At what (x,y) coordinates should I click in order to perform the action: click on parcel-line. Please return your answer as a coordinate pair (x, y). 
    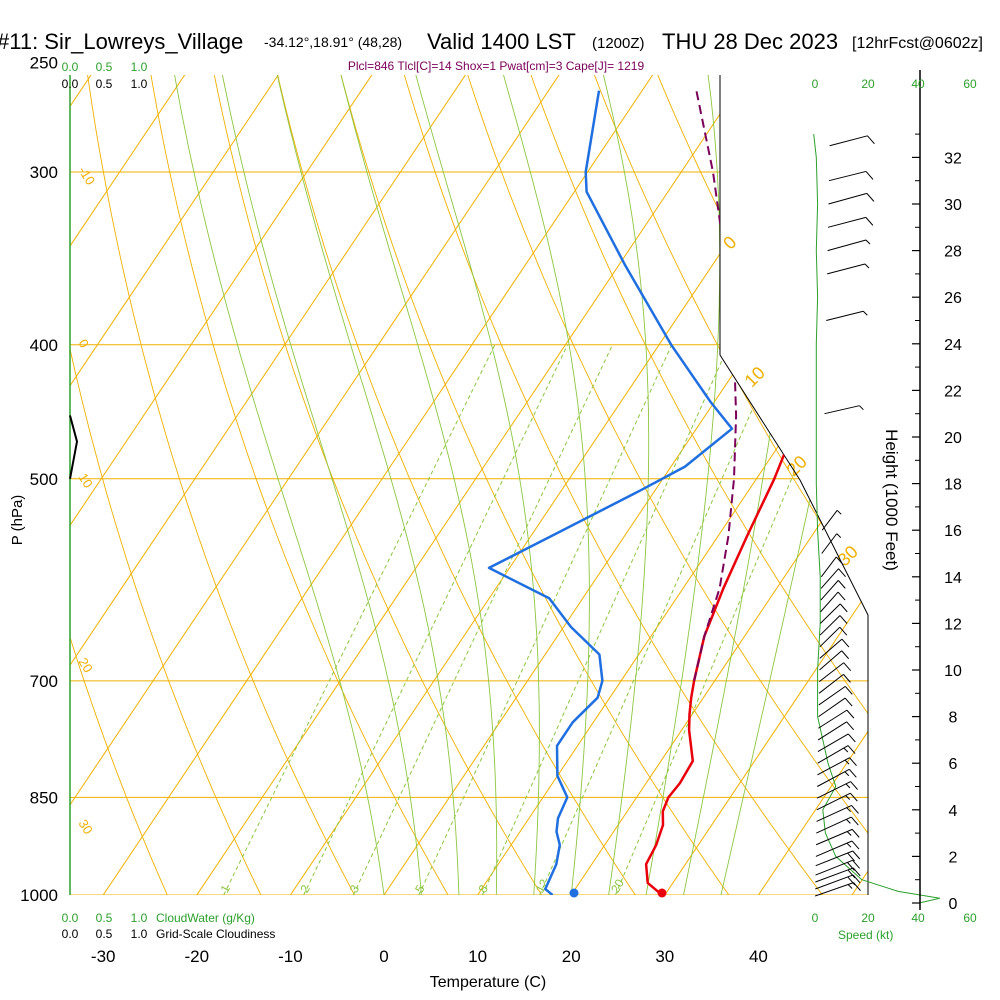
    Looking at the image, I should click on (715, 386).